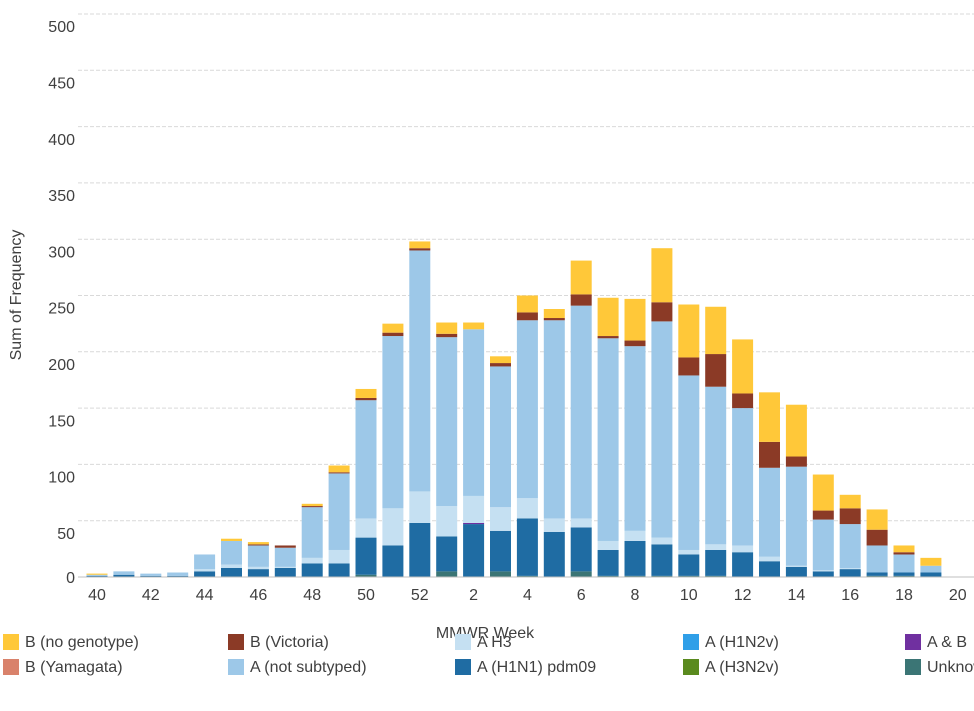  What do you see at coordinates (420, 595) in the screenshot?
I see `x-tick-label: 52` at bounding box center [420, 595].